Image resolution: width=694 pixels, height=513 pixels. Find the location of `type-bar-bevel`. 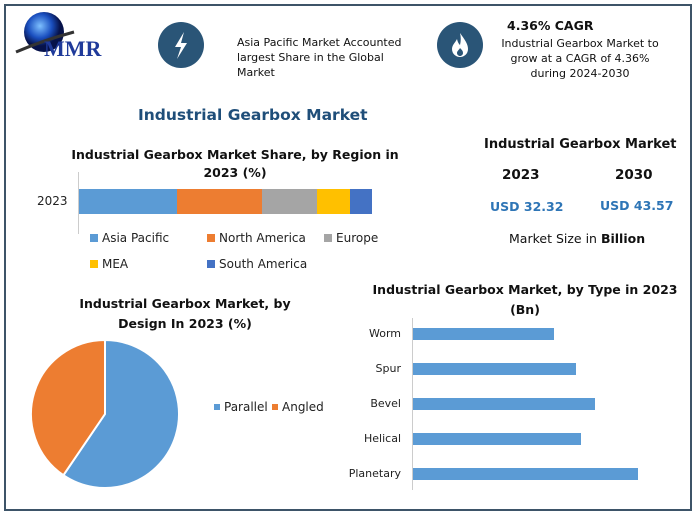

type-bar-bevel is located at coordinates (504, 404).